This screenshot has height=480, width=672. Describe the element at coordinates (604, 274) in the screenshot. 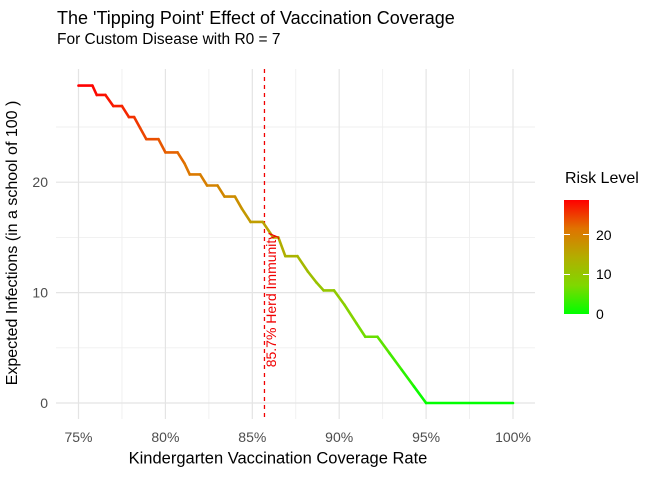

I see `legend-tick-label: 10` at that location.